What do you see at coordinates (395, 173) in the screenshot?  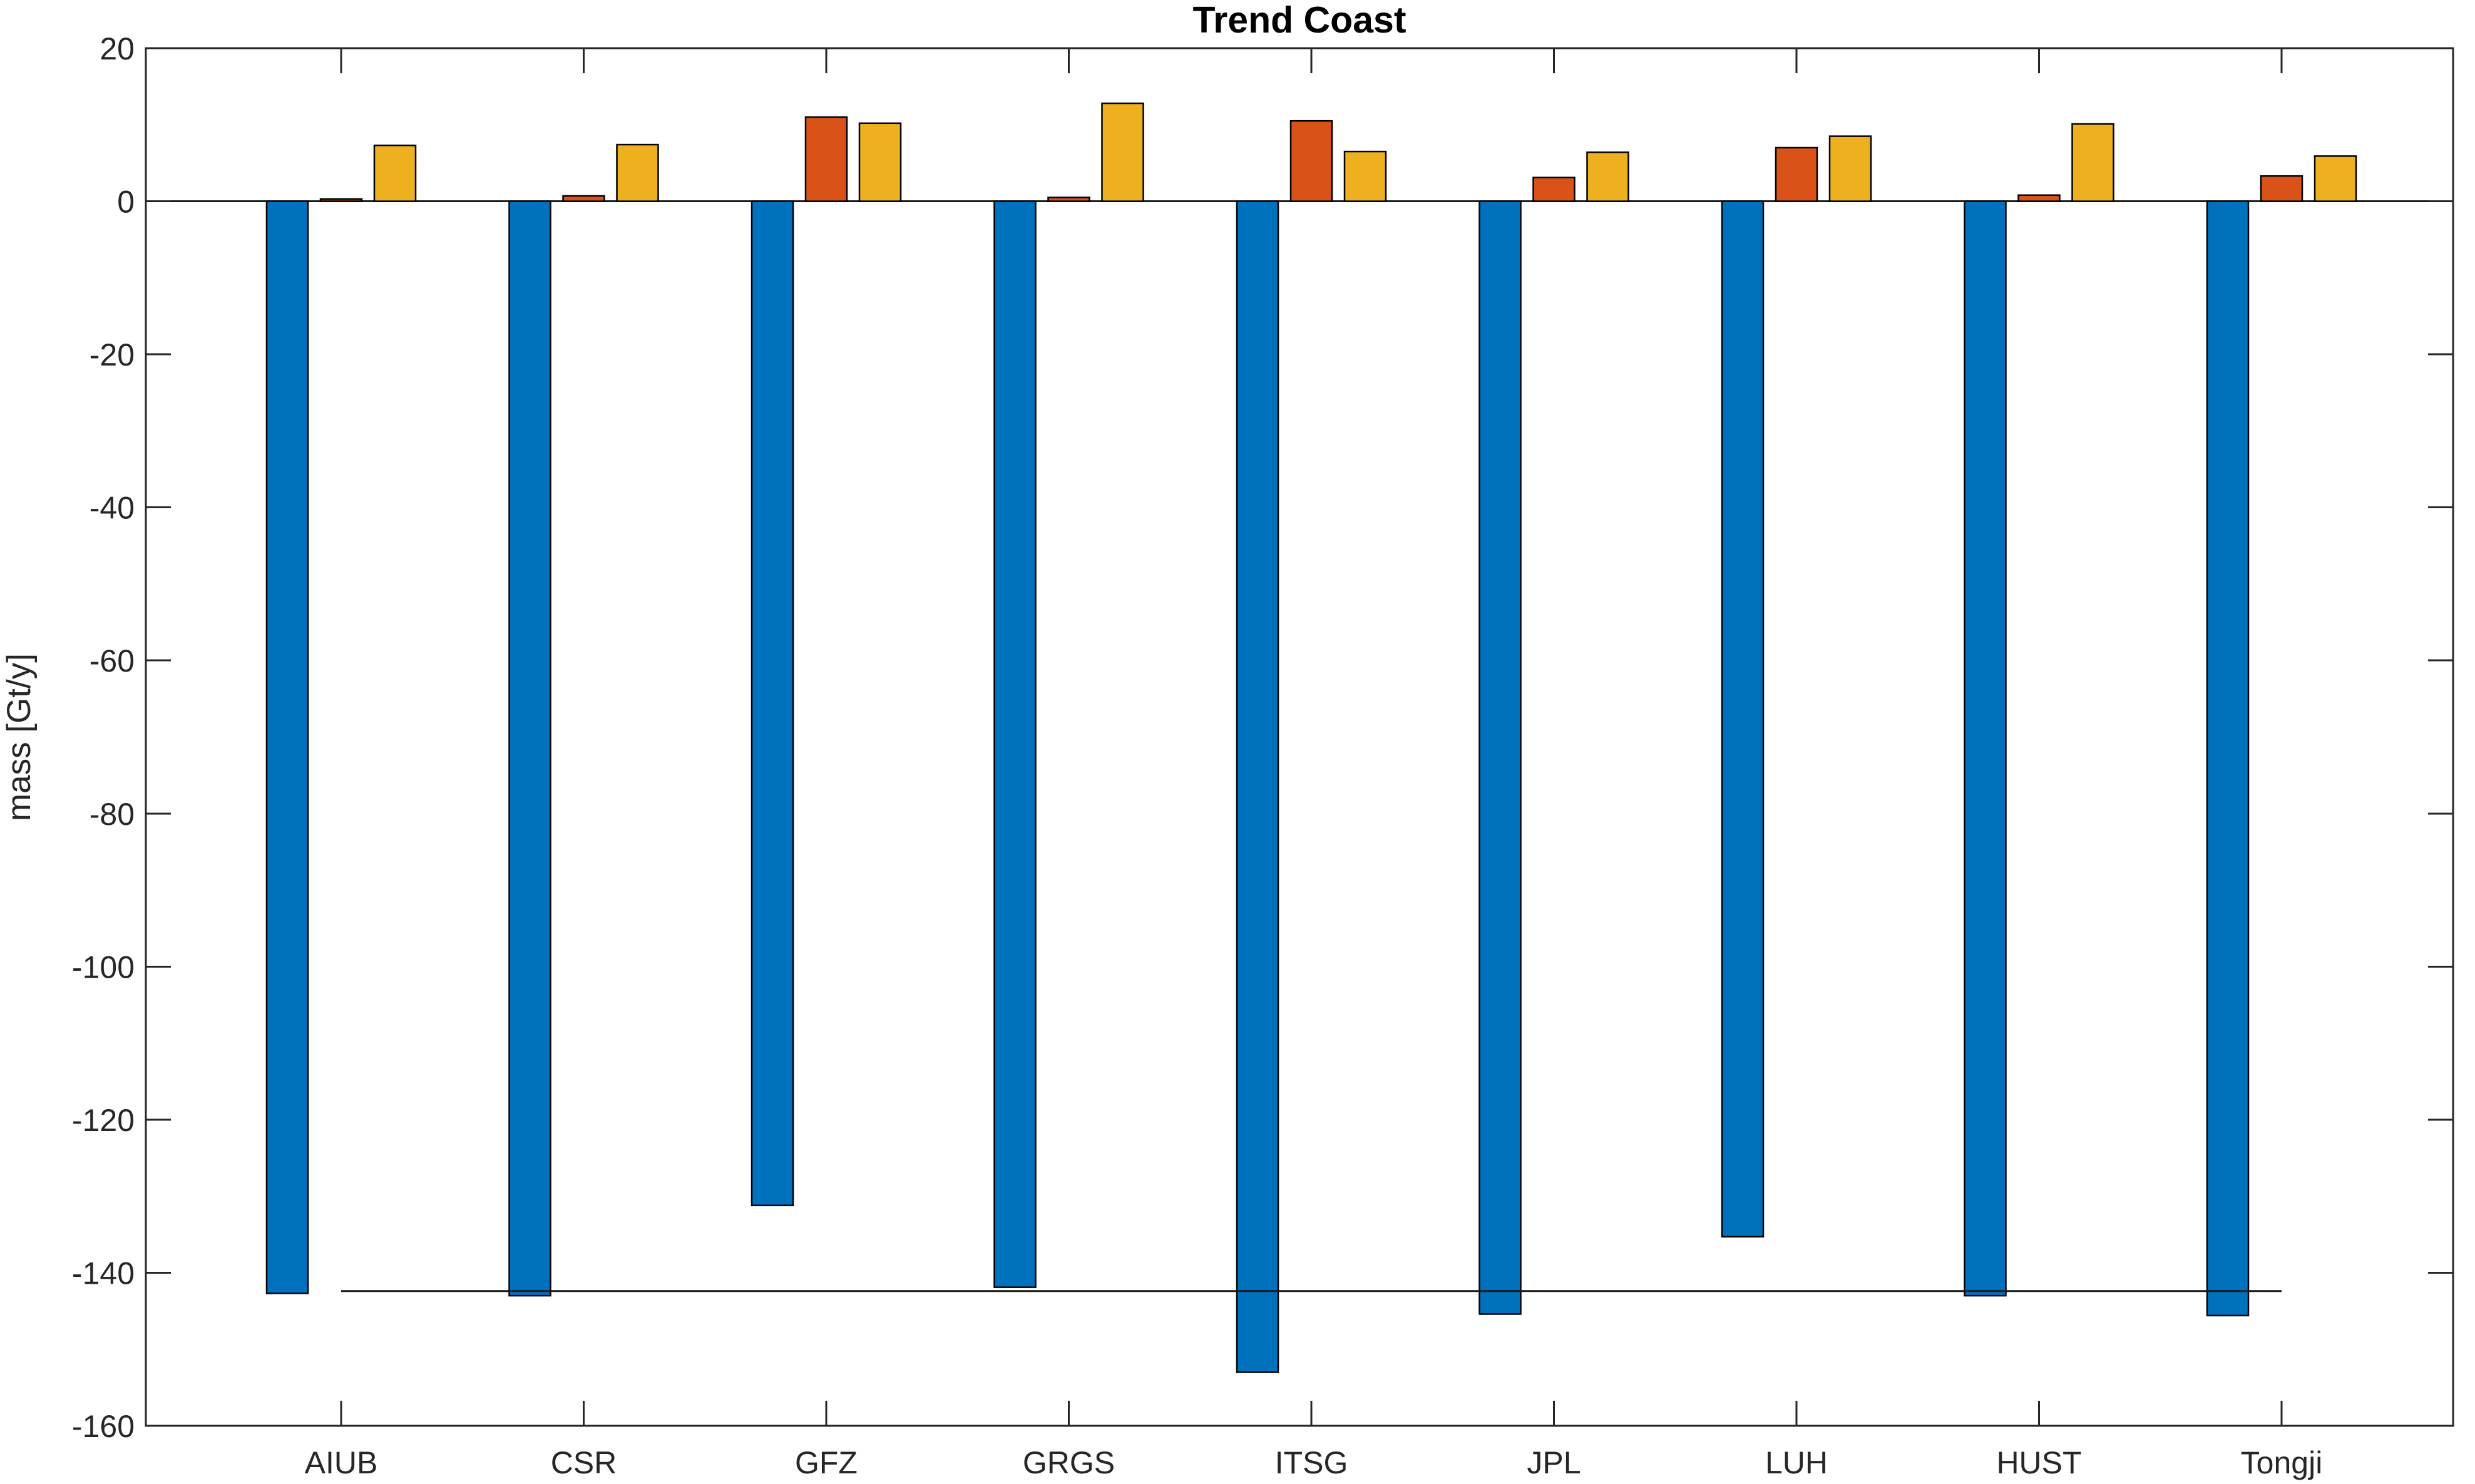 I see `bar-AIUB-series-3-yellow` at bounding box center [395, 173].